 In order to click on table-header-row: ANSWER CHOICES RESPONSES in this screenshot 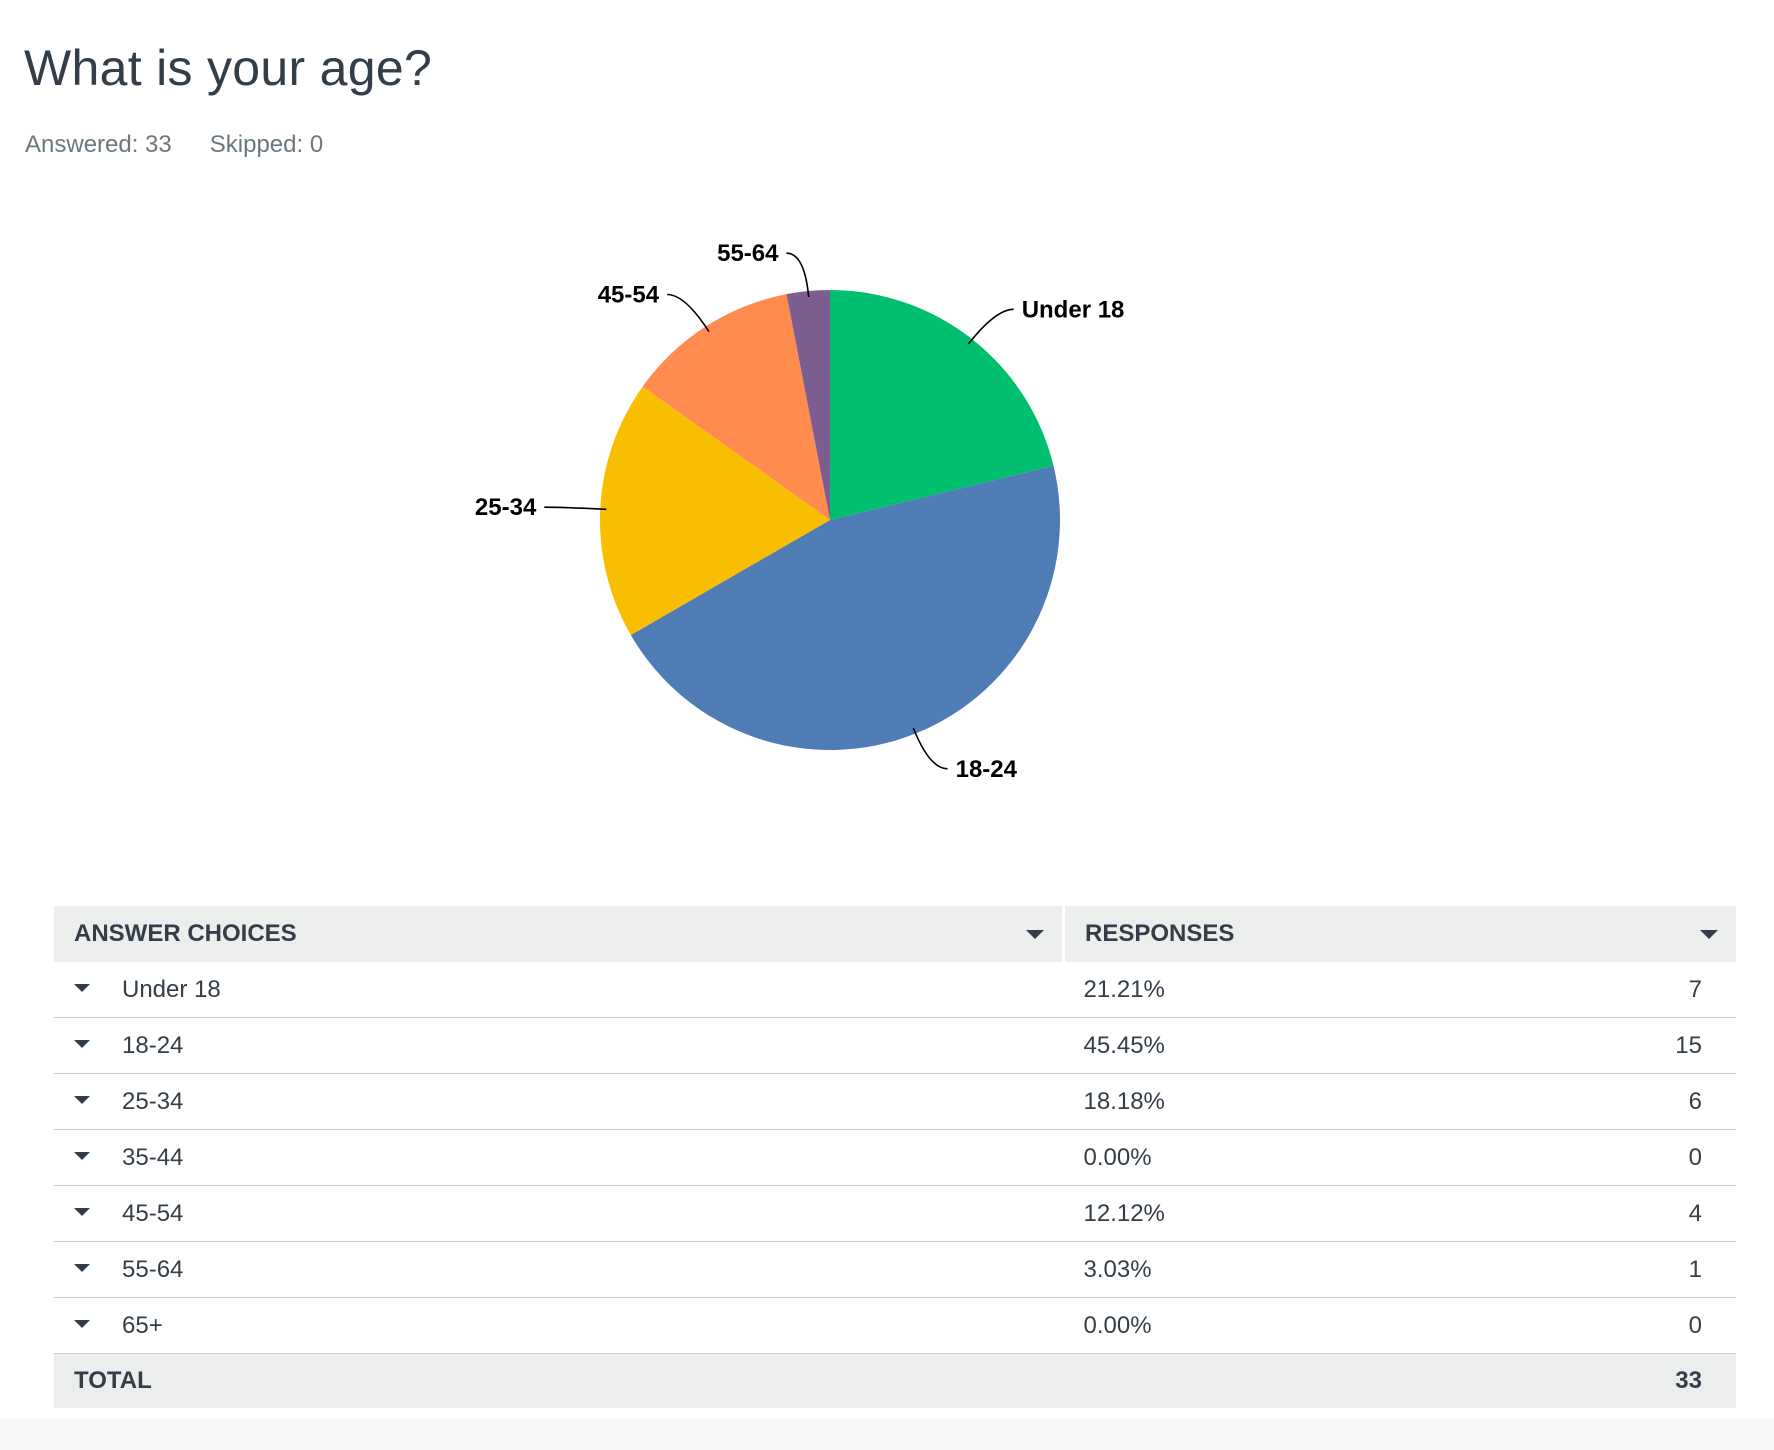, I will do `click(895, 934)`.